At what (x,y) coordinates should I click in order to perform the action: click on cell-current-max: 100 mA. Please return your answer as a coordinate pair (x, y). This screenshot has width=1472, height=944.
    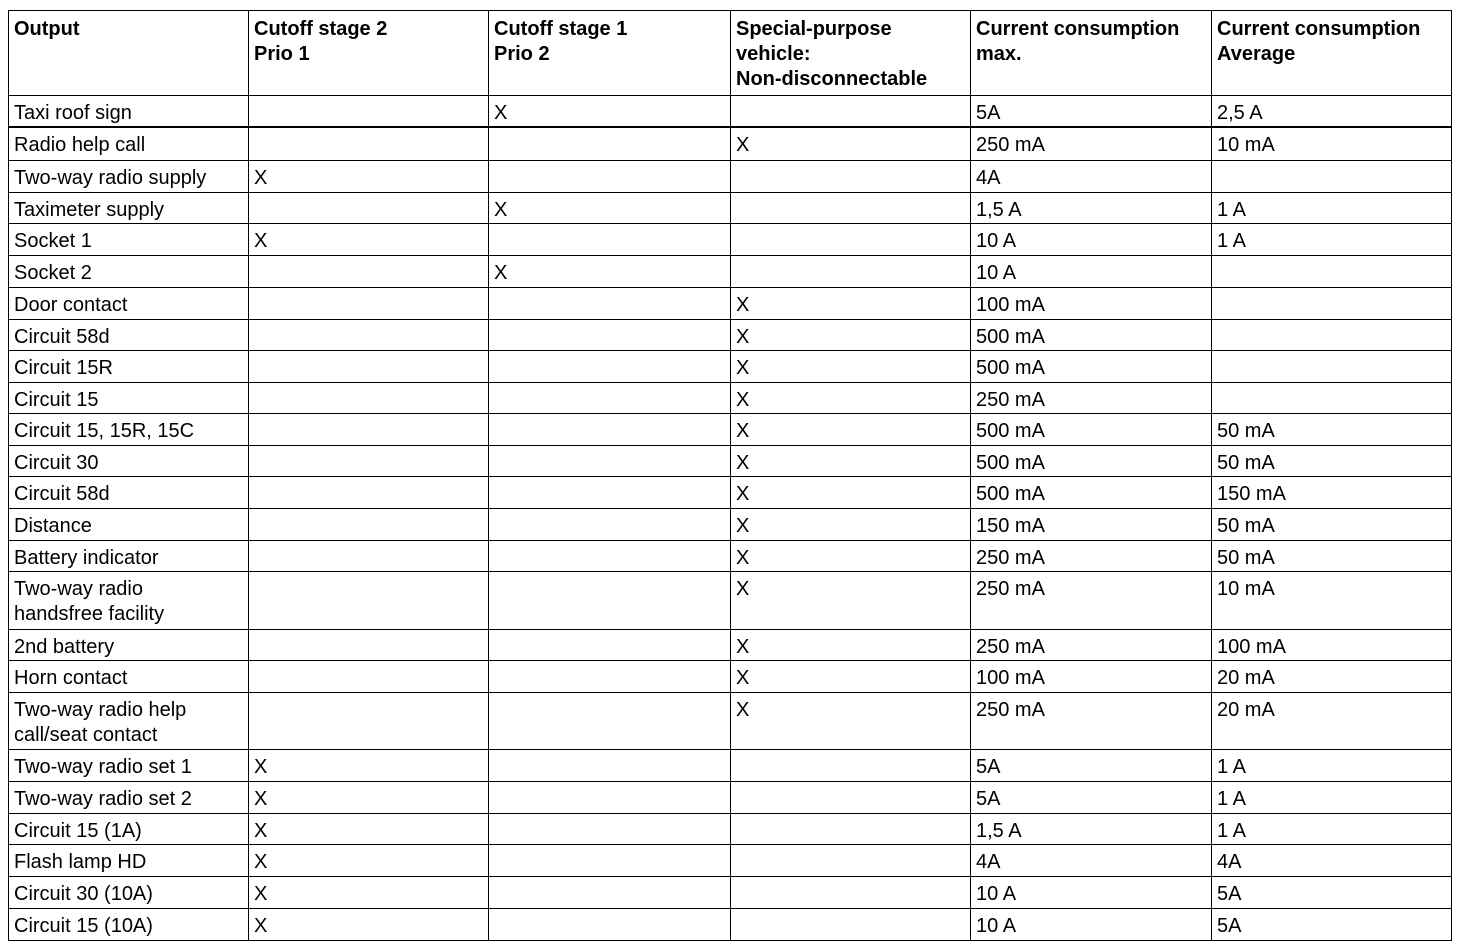
    Looking at the image, I should click on (1091, 676).